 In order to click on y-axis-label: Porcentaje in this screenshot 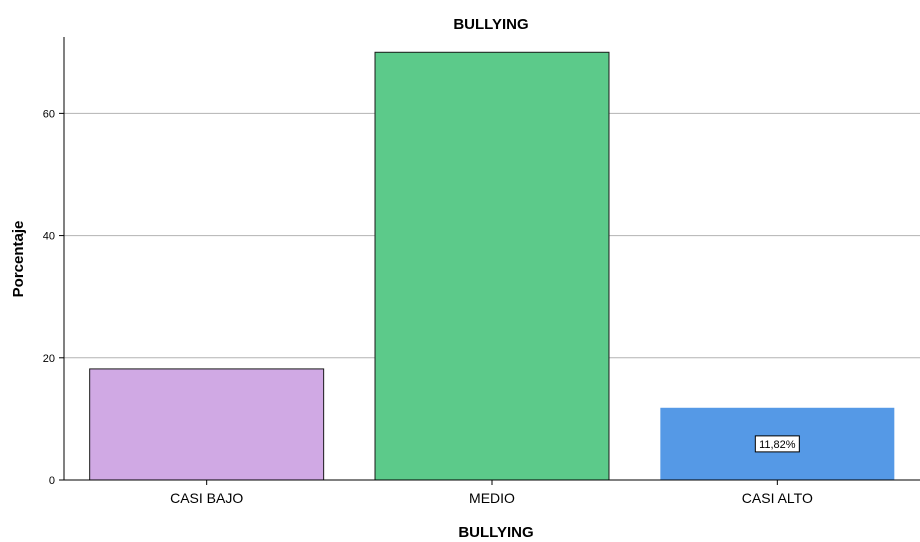, I will do `click(18, 259)`.